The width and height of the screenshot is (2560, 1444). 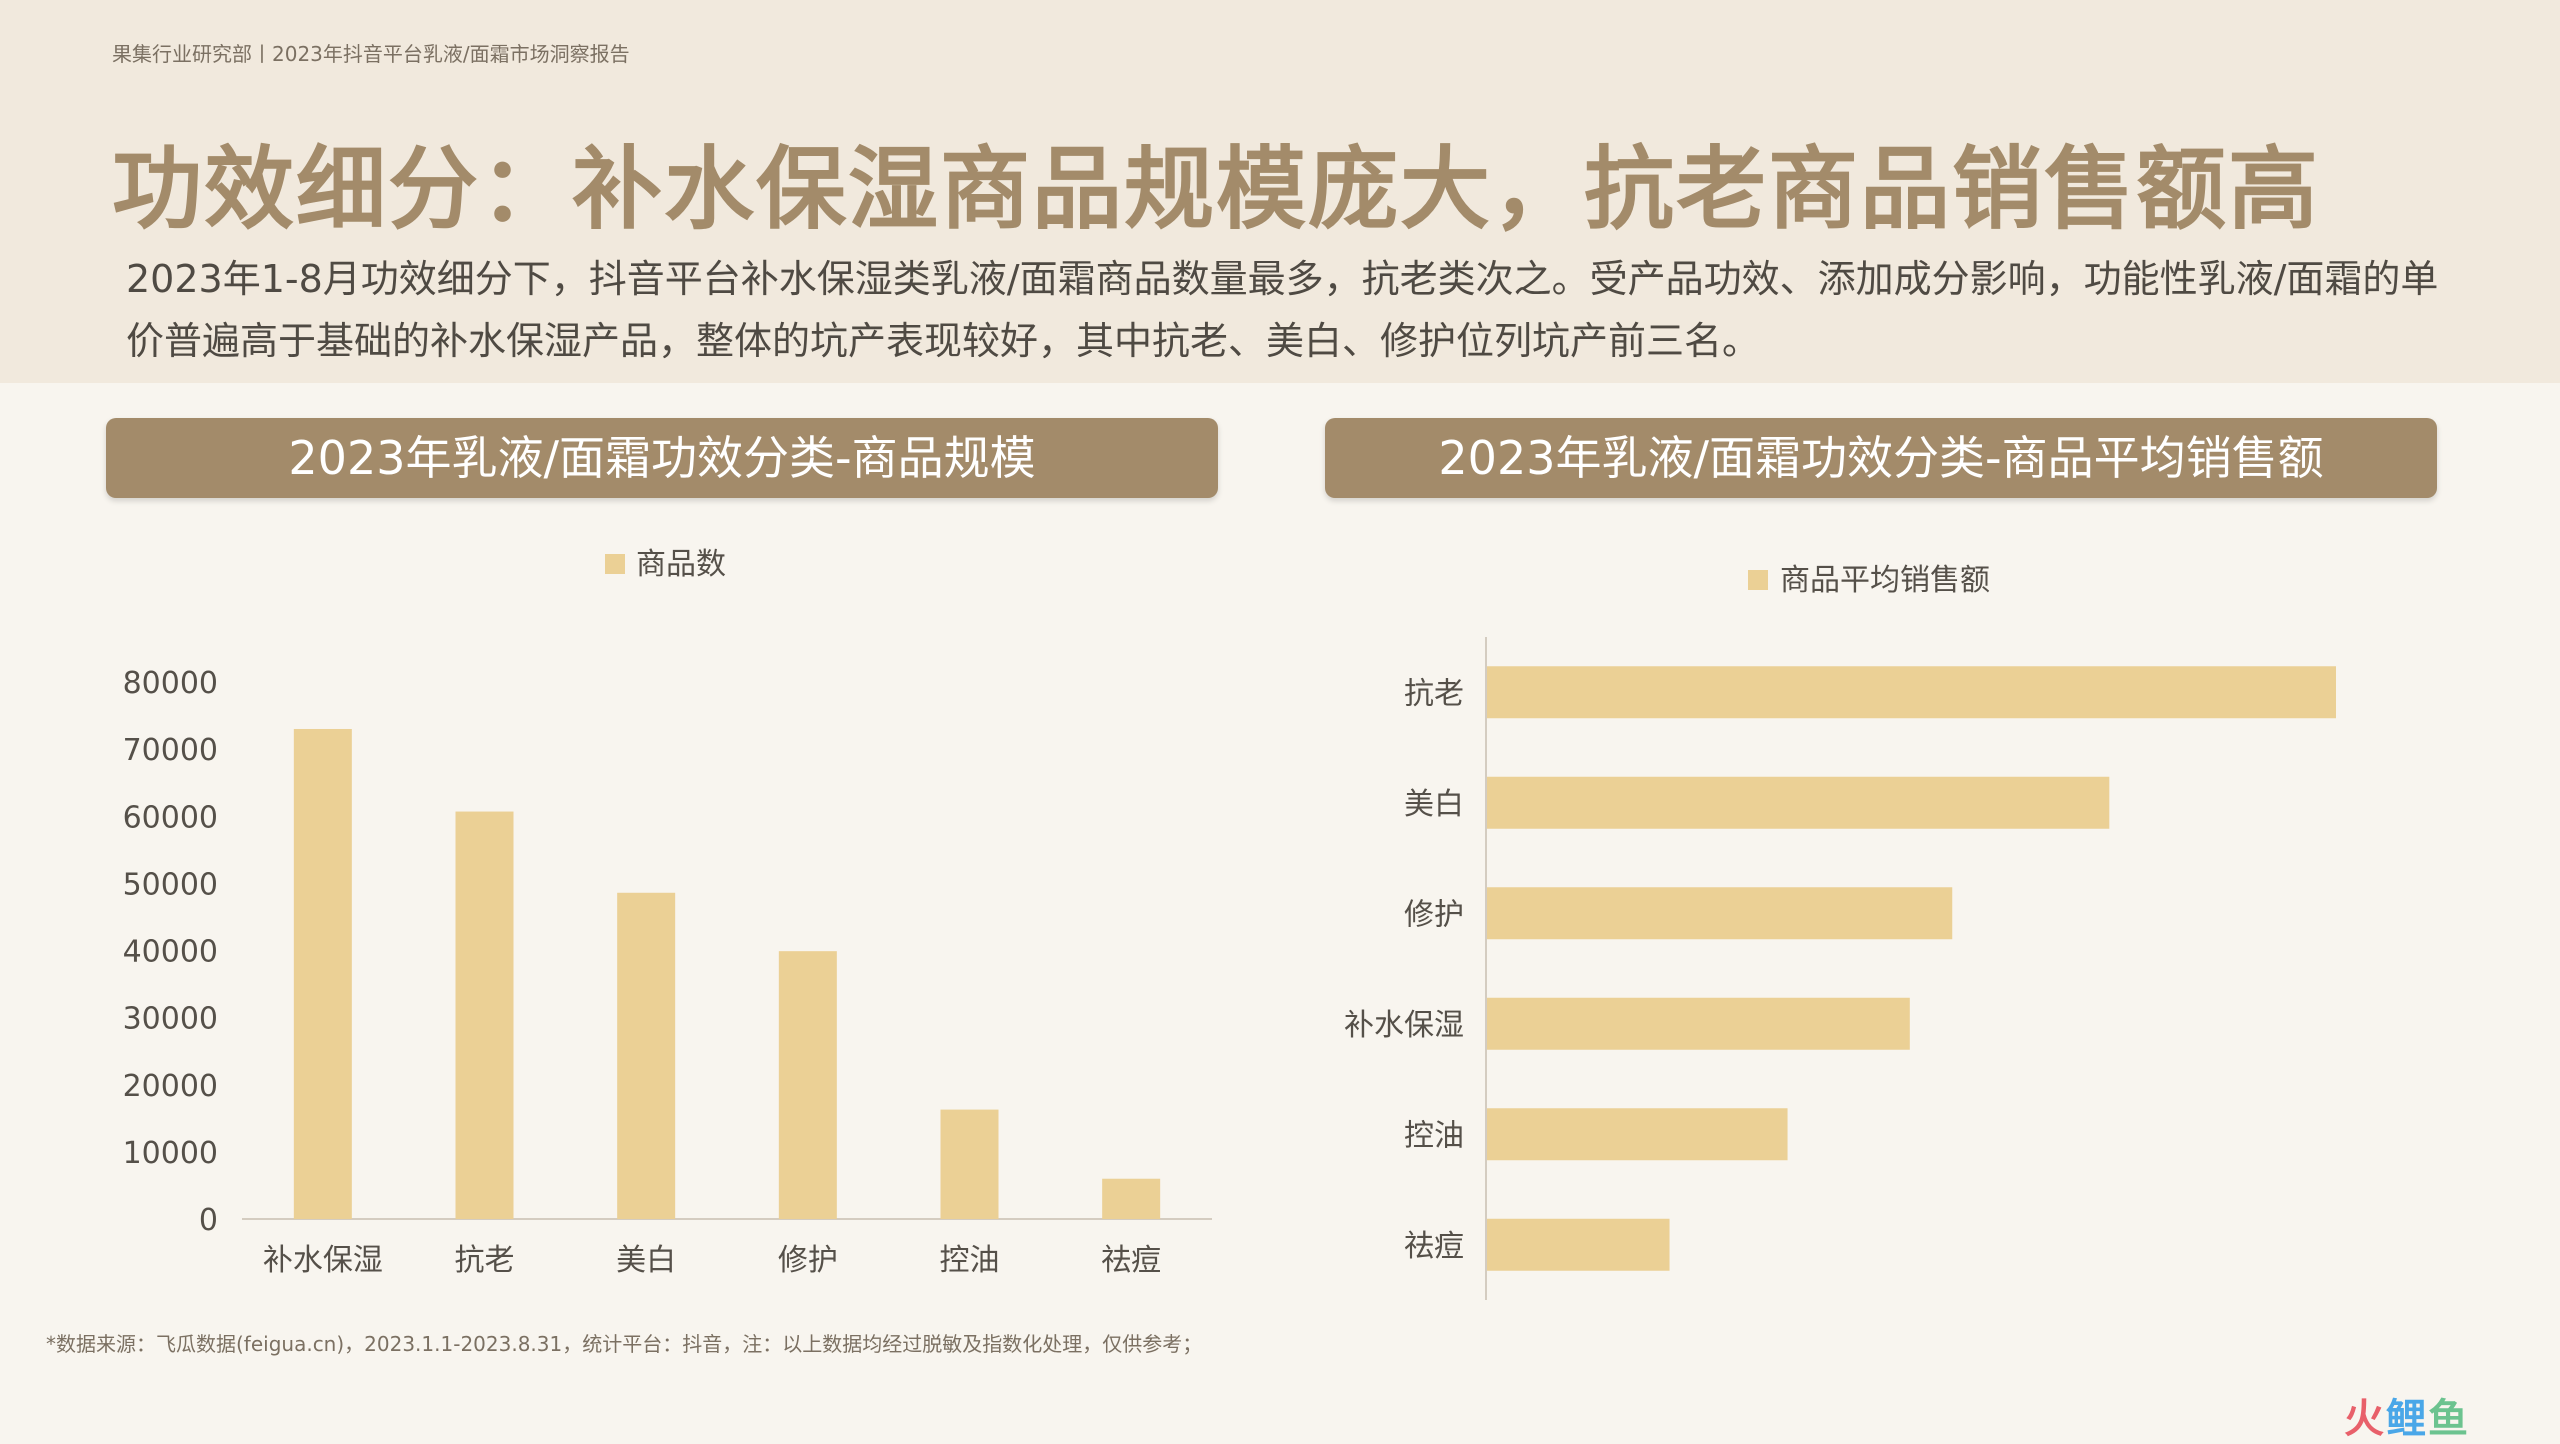 What do you see at coordinates (2365, 1419) in the screenshot?
I see `watermark-char-1: 火` at bounding box center [2365, 1419].